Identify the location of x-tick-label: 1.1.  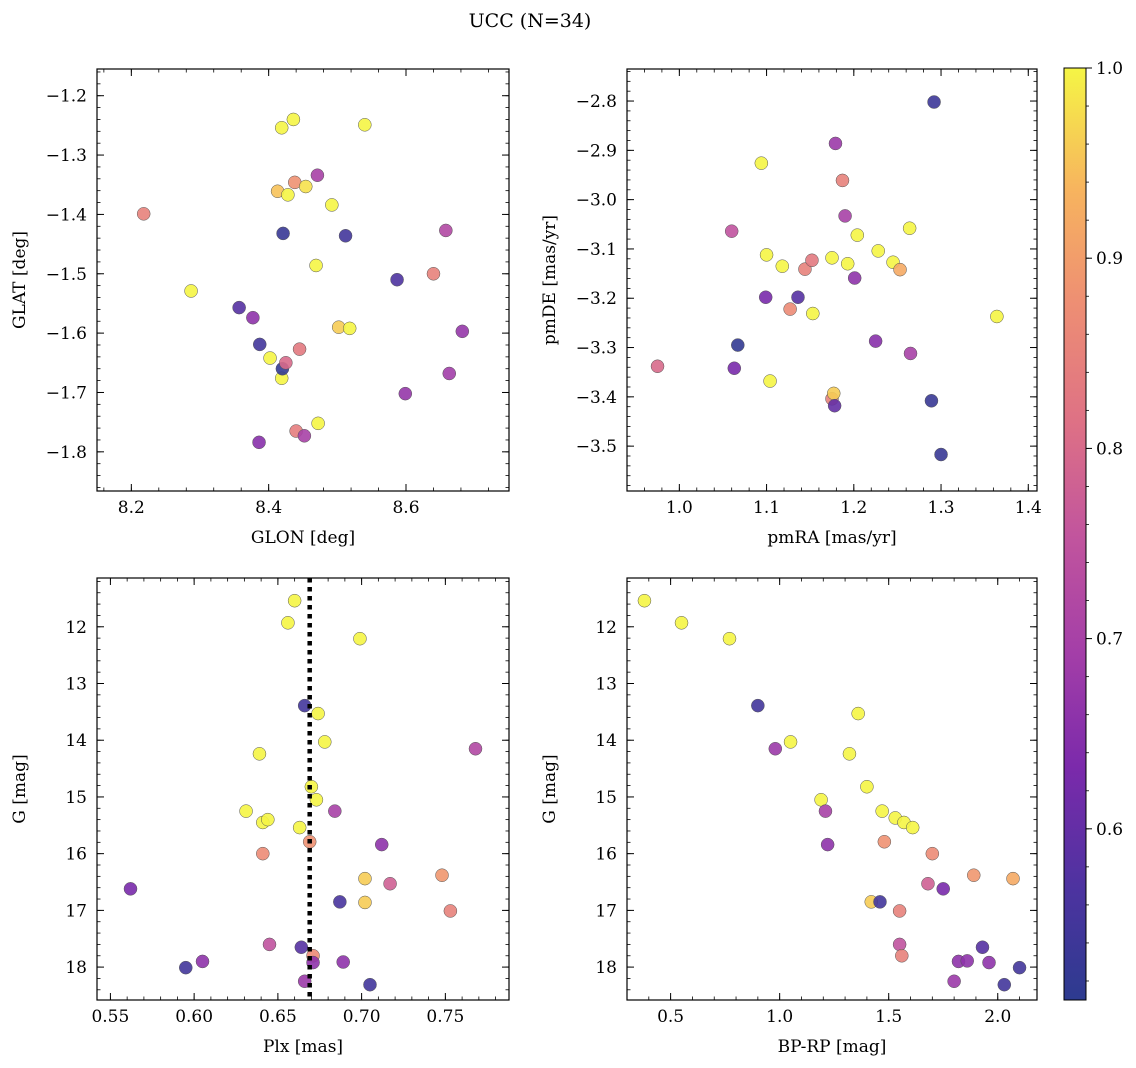
(766, 508).